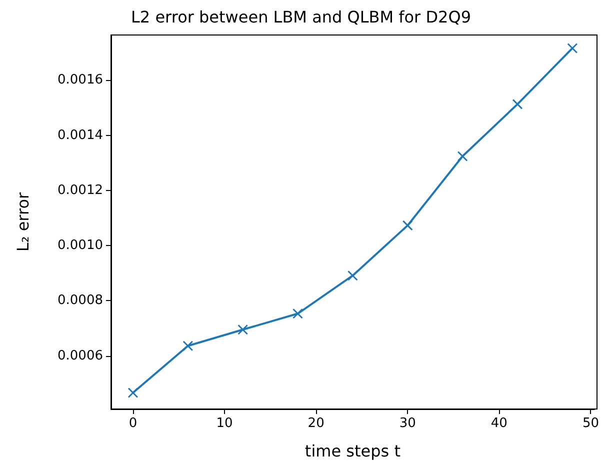  Describe the element at coordinates (23, 222) in the screenshot. I see `y-axis-title: L₂ error` at that location.